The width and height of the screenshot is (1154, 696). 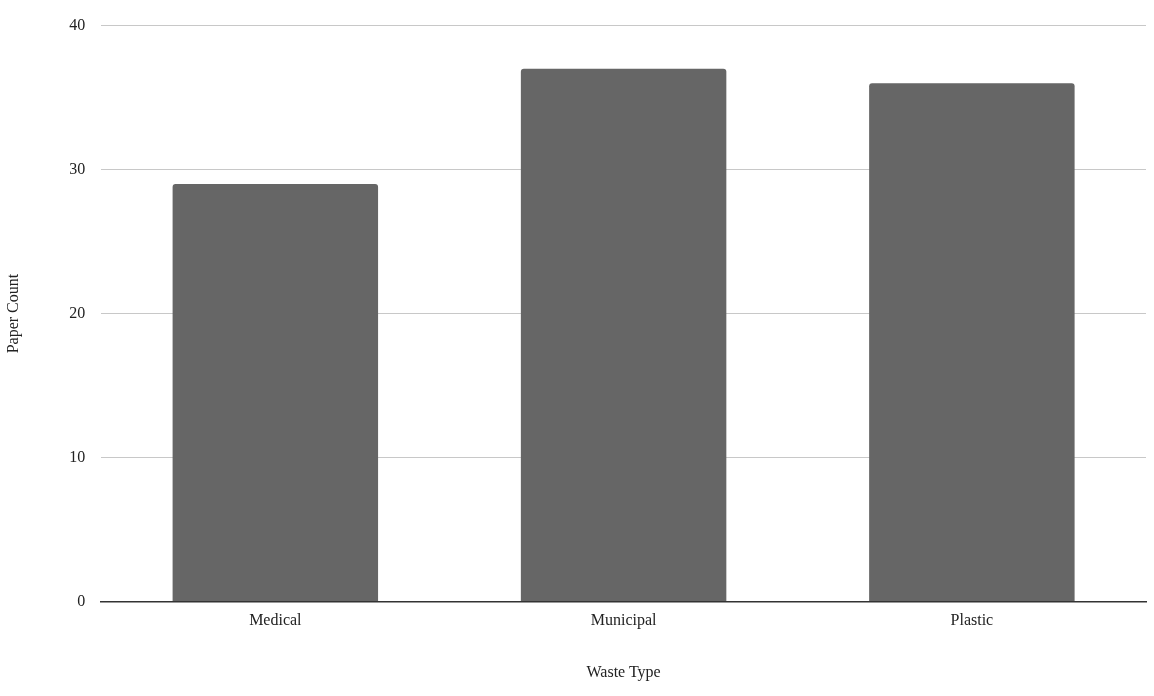 What do you see at coordinates (77, 312) in the screenshot?
I see `y-tick-label: 20` at bounding box center [77, 312].